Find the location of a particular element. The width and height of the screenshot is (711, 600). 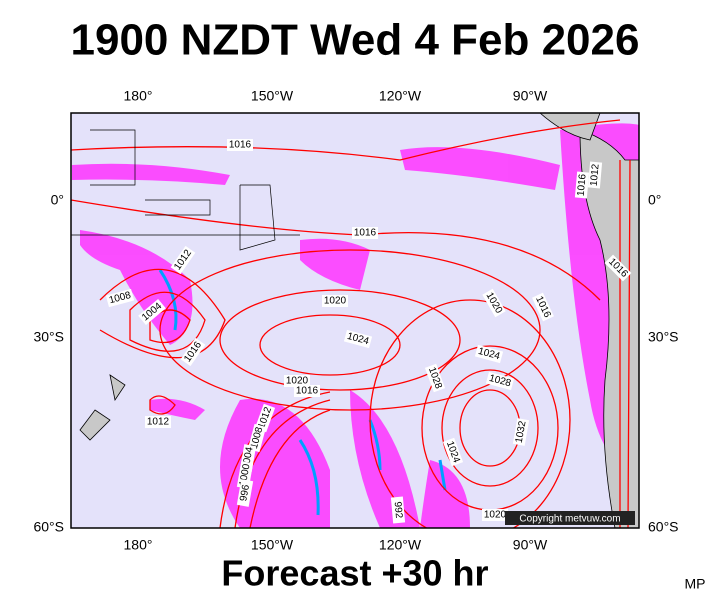

isobar-label-text: 992 is located at coordinates (398, 510).